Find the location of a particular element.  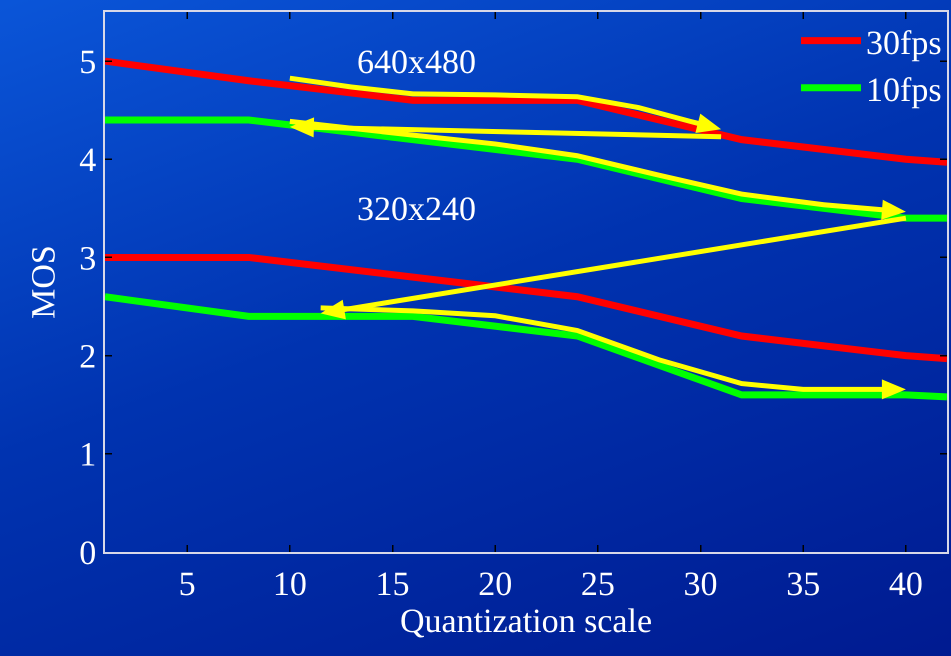

y-tick-label: 1 is located at coordinates (87, 455).